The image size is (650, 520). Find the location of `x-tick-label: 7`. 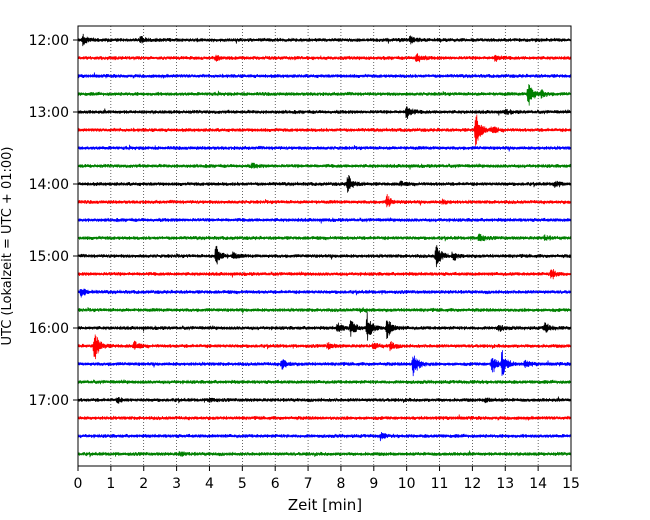

x-tick-label: 7 is located at coordinates (308, 484).